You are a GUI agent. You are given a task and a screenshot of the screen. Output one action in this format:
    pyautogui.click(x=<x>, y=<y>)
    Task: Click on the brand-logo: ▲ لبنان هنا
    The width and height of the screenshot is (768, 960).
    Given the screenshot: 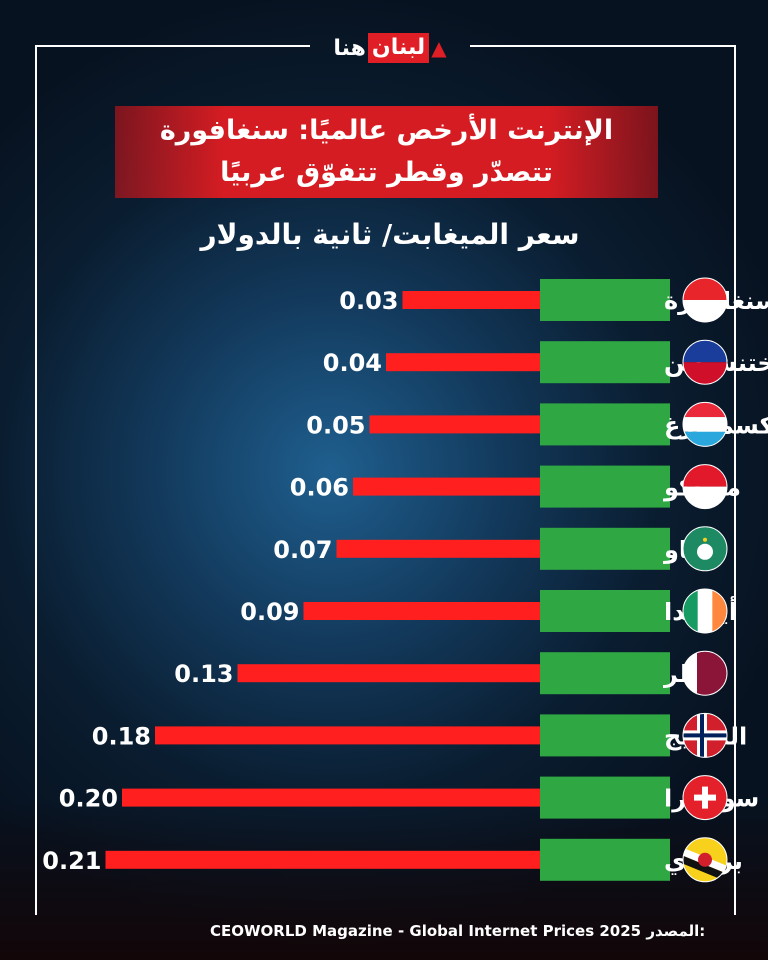 What is the action you would take?
    pyautogui.click(x=390, y=48)
    